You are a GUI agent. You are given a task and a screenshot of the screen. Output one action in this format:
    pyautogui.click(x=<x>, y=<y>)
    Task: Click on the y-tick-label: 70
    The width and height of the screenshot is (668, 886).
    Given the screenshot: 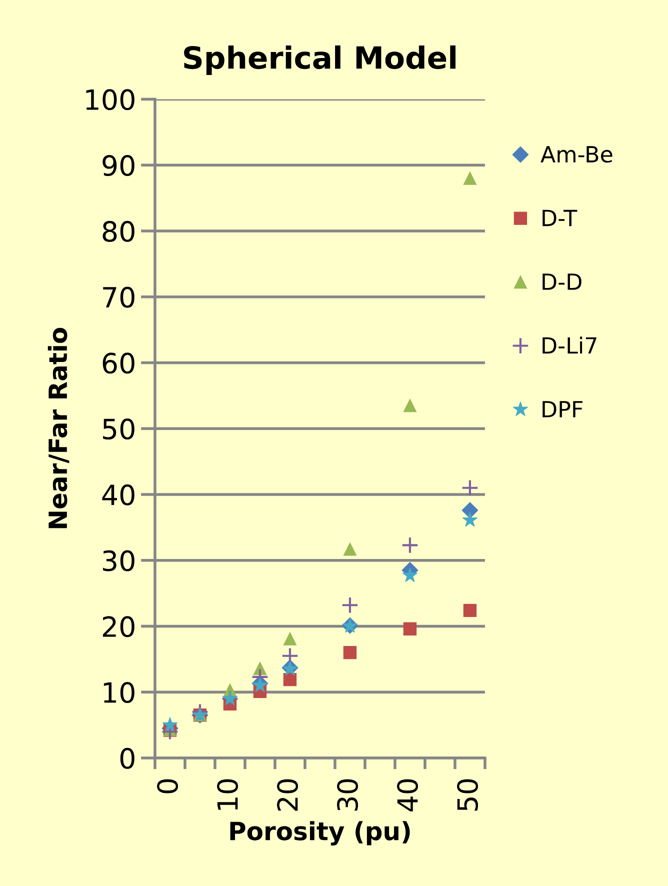 What is the action you would take?
    pyautogui.click(x=118, y=297)
    